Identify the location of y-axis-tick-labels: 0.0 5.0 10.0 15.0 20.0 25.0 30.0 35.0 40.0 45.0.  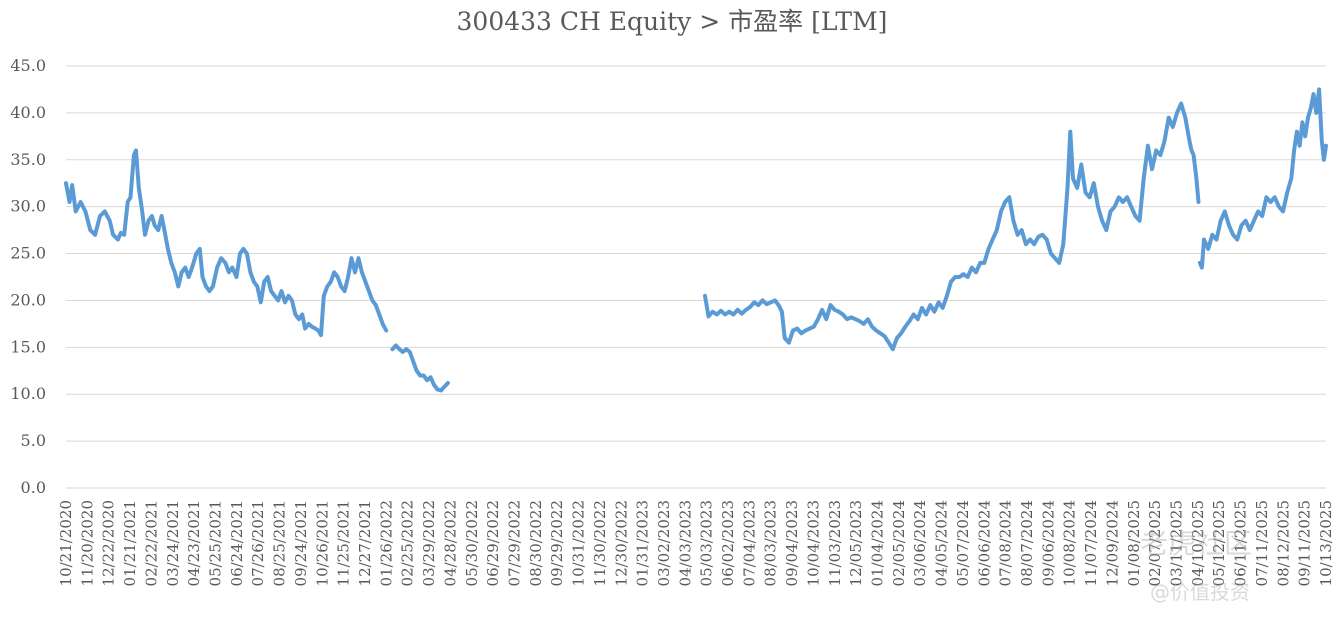
(28, 276).